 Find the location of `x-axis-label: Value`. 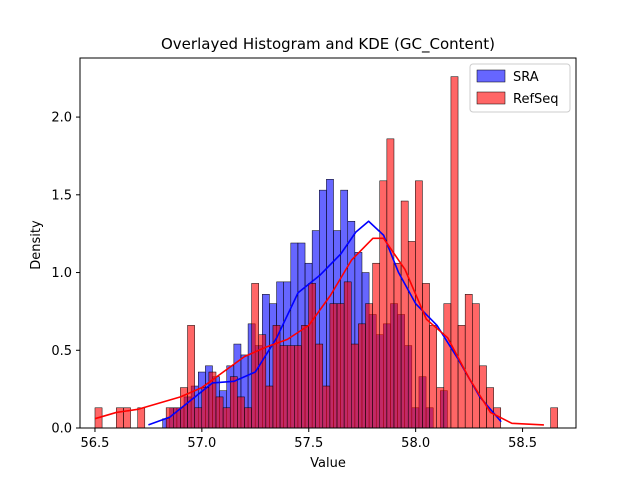

x-axis-label: Value is located at coordinates (328, 463).